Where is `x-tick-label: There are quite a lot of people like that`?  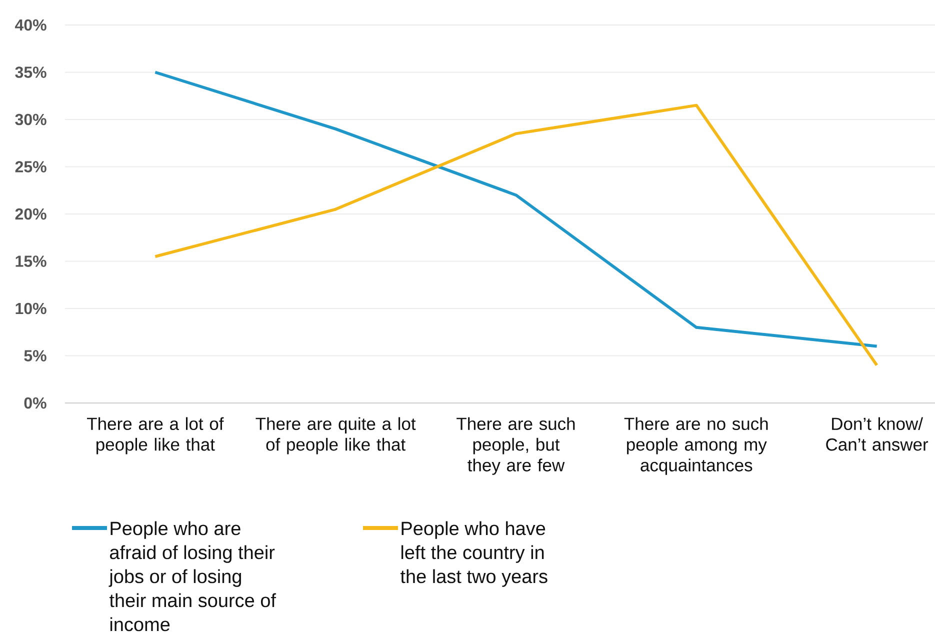
x-tick-label: There are quite a lot of people like that is located at coordinates (336, 435).